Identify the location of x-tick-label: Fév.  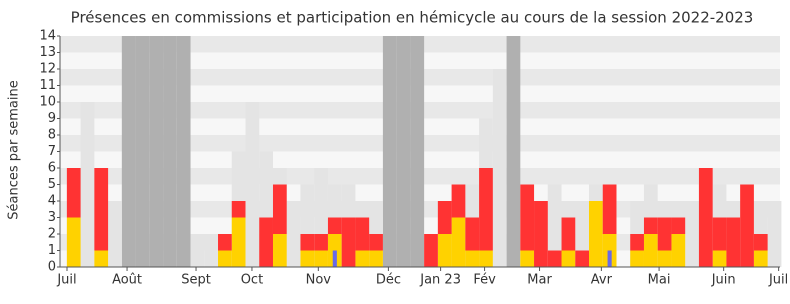
(484, 280).